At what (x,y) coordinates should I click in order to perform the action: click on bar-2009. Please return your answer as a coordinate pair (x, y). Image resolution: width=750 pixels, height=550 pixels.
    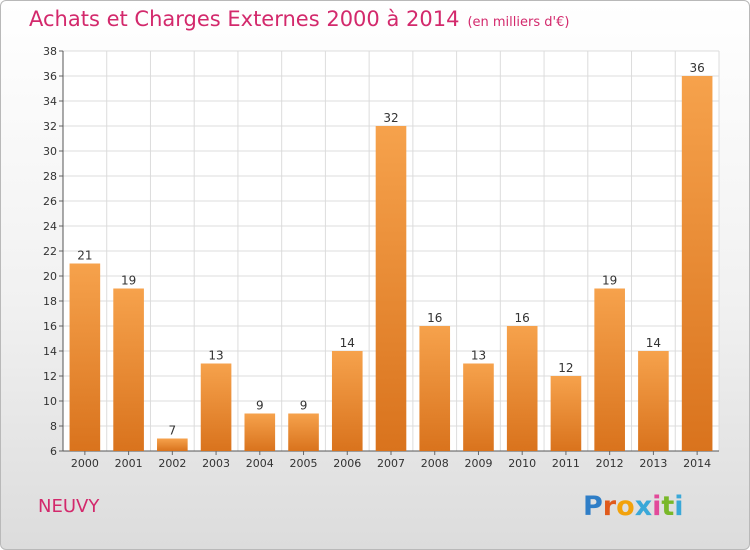
    Looking at the image, I should click on (478, 407).